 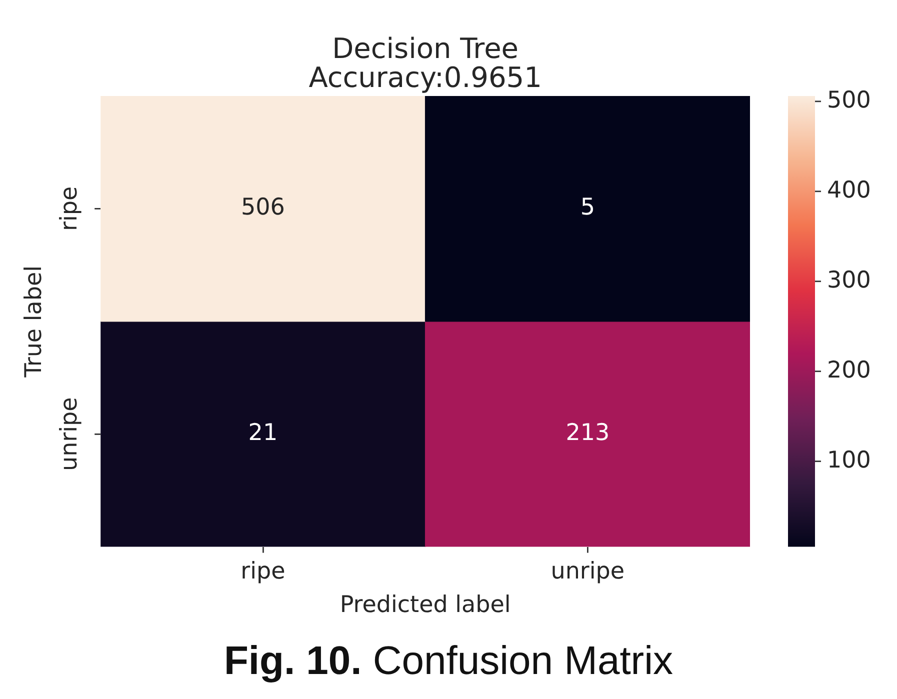 I want to click on color-bar-label: 400, so click(x=849, y=190).